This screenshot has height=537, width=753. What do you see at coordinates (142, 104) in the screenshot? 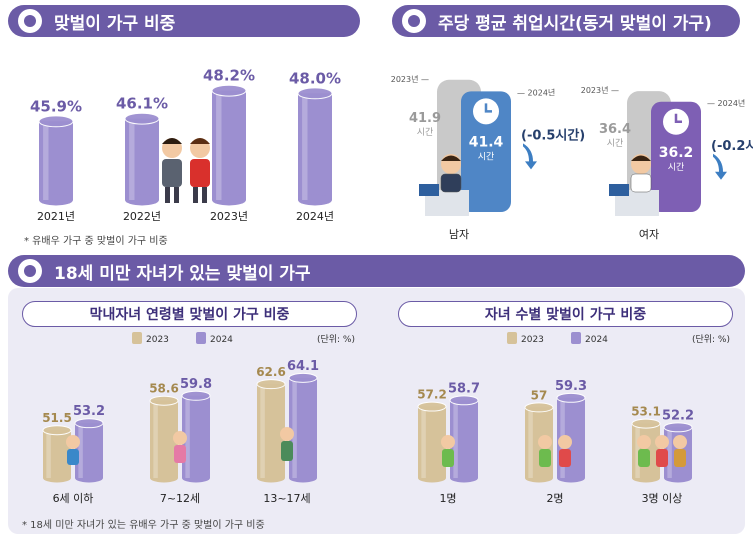
I see `share-value-label-1: 46.1%` at bounding box center [142, 104].